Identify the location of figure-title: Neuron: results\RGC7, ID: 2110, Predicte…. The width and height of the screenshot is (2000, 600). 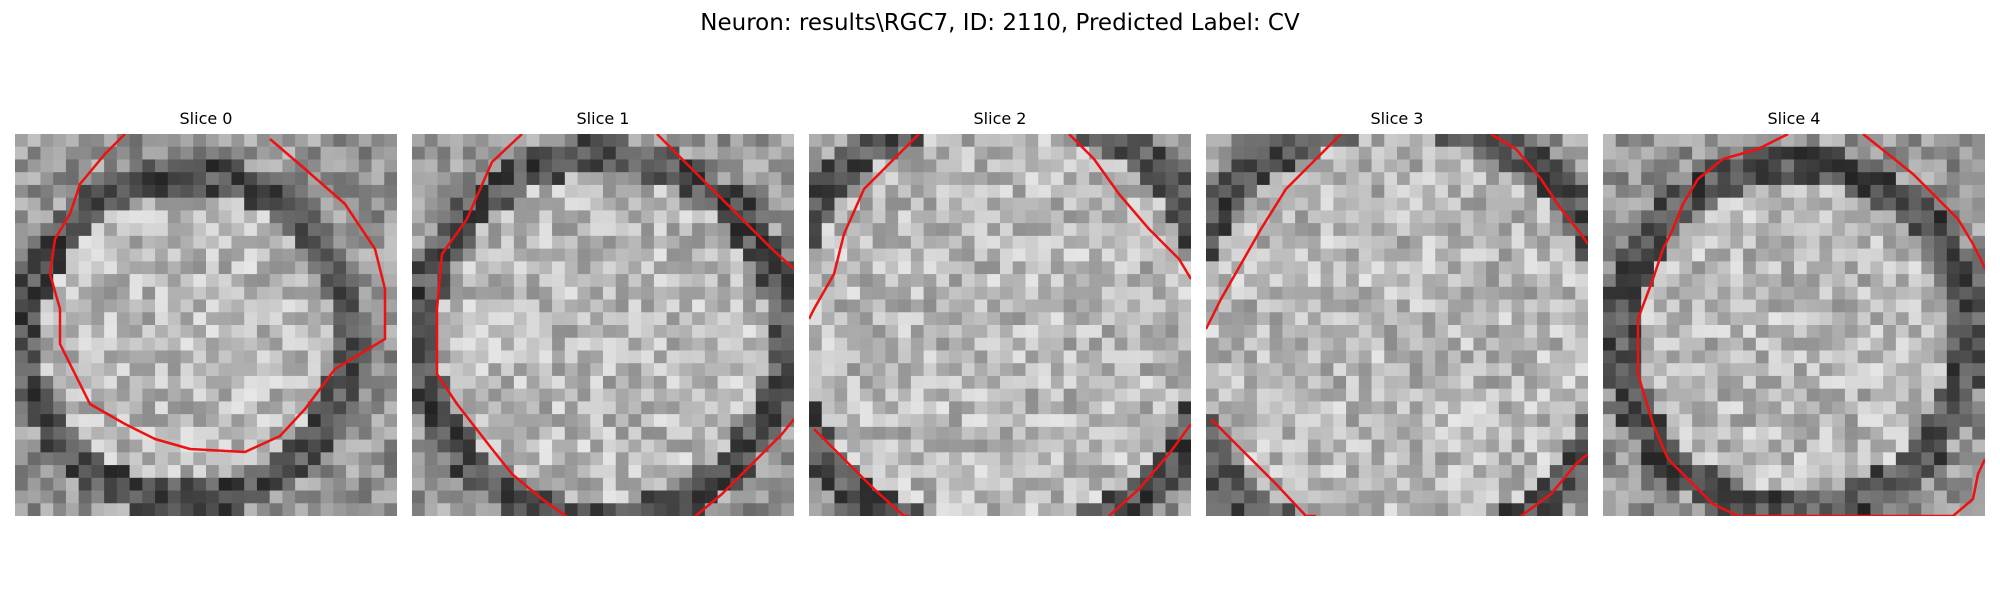
(1000, 23).